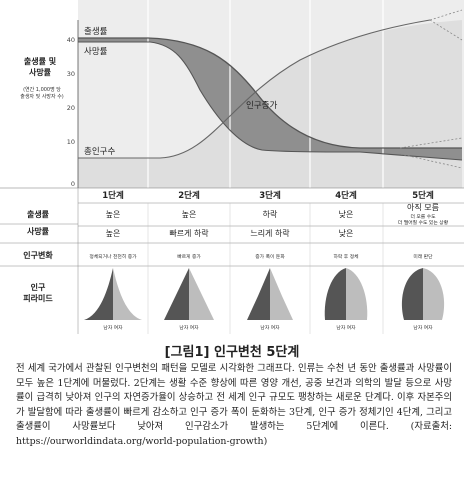 This screenshot has height=482, width=464. Describe the element at coordinates (189, 214) in the screenshot. I see `birth-2: 높은` at that location.